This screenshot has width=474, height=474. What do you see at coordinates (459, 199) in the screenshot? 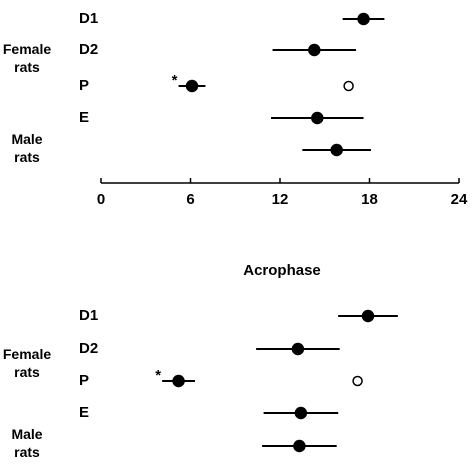
I see `x-tick-label: 24` at bounding box center [459, 199].